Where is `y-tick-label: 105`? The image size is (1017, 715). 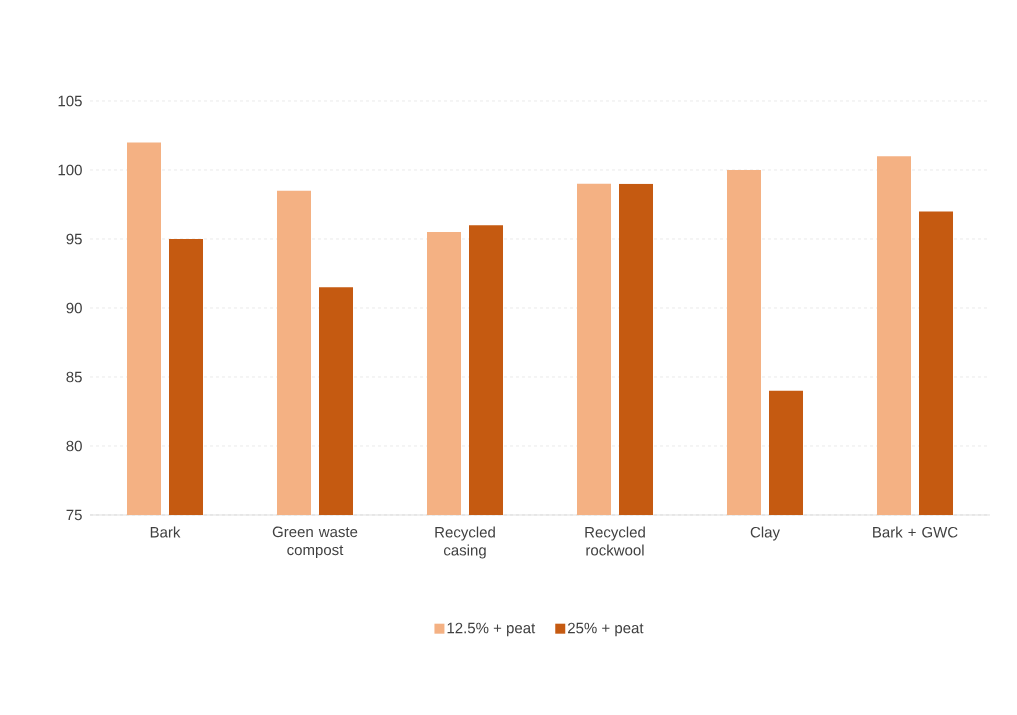
y-tick-label: 105 is located at coordinates (70, 101).